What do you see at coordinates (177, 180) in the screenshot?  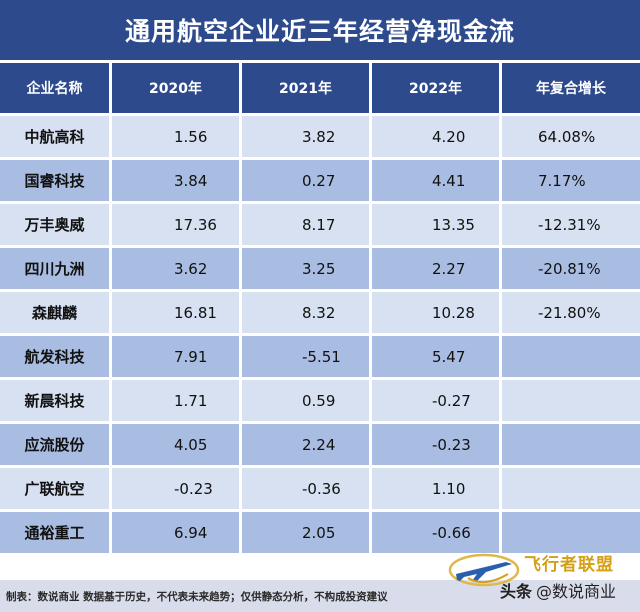 I see `value-2020-cell: 3.84` at bounding box center [177, 180].